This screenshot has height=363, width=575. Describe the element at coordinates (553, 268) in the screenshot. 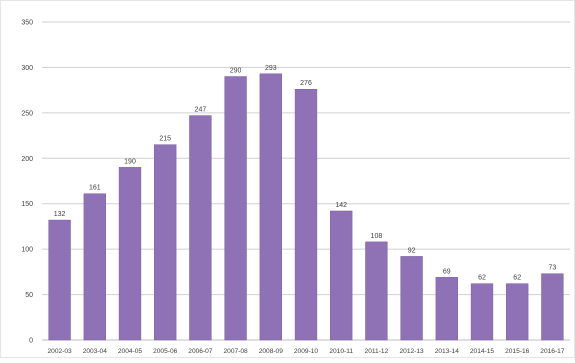

I see `data-label: 73` at that location.